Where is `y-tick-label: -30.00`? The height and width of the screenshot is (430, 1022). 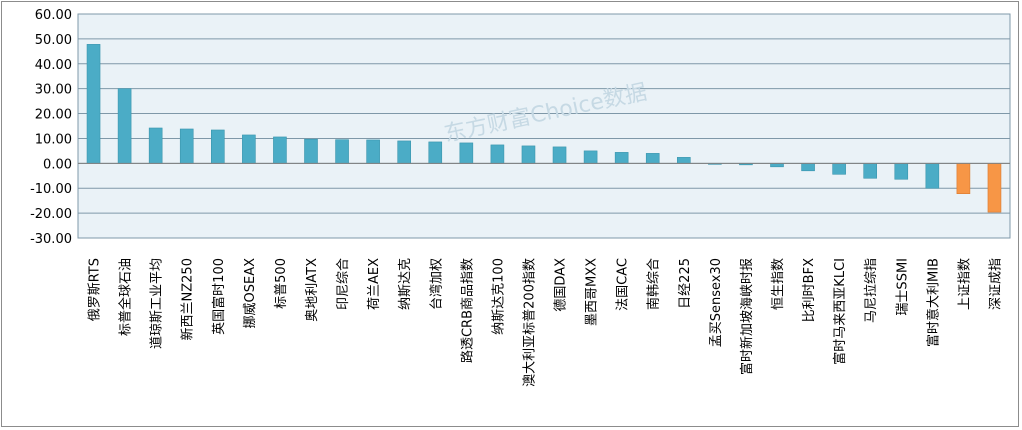
y-tick-label: -30.00 is located at coordinates (51, 239).